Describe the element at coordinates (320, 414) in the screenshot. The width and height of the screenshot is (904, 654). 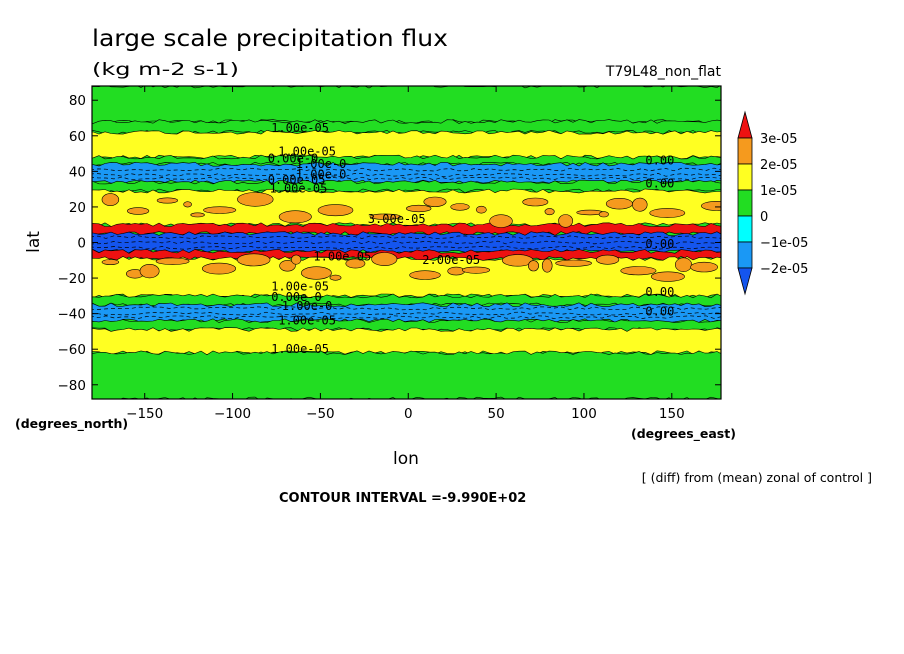
I see `x-tick-label: −50` at that location.